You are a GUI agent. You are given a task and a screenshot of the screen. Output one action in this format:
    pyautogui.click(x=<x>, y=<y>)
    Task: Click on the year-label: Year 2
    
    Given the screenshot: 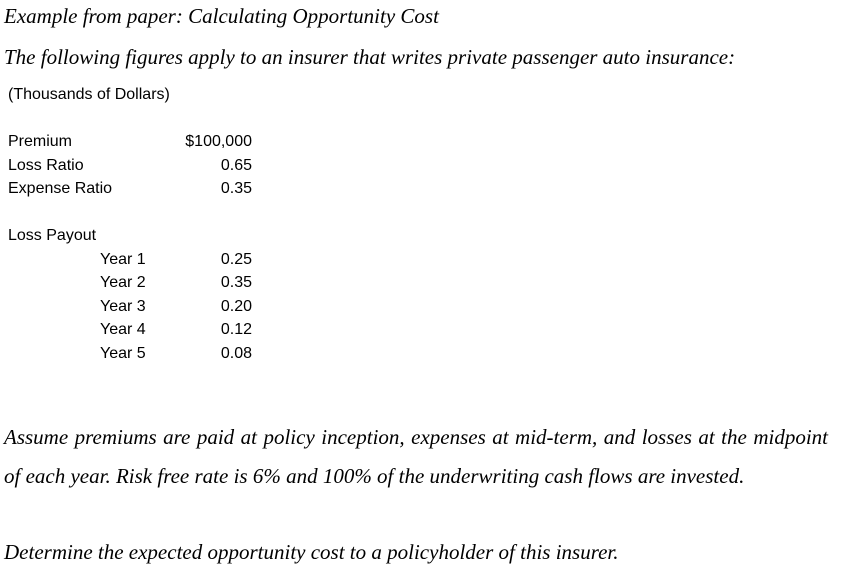 What is the action you would take?
    pyautogui.click(x=123, y=282)
    